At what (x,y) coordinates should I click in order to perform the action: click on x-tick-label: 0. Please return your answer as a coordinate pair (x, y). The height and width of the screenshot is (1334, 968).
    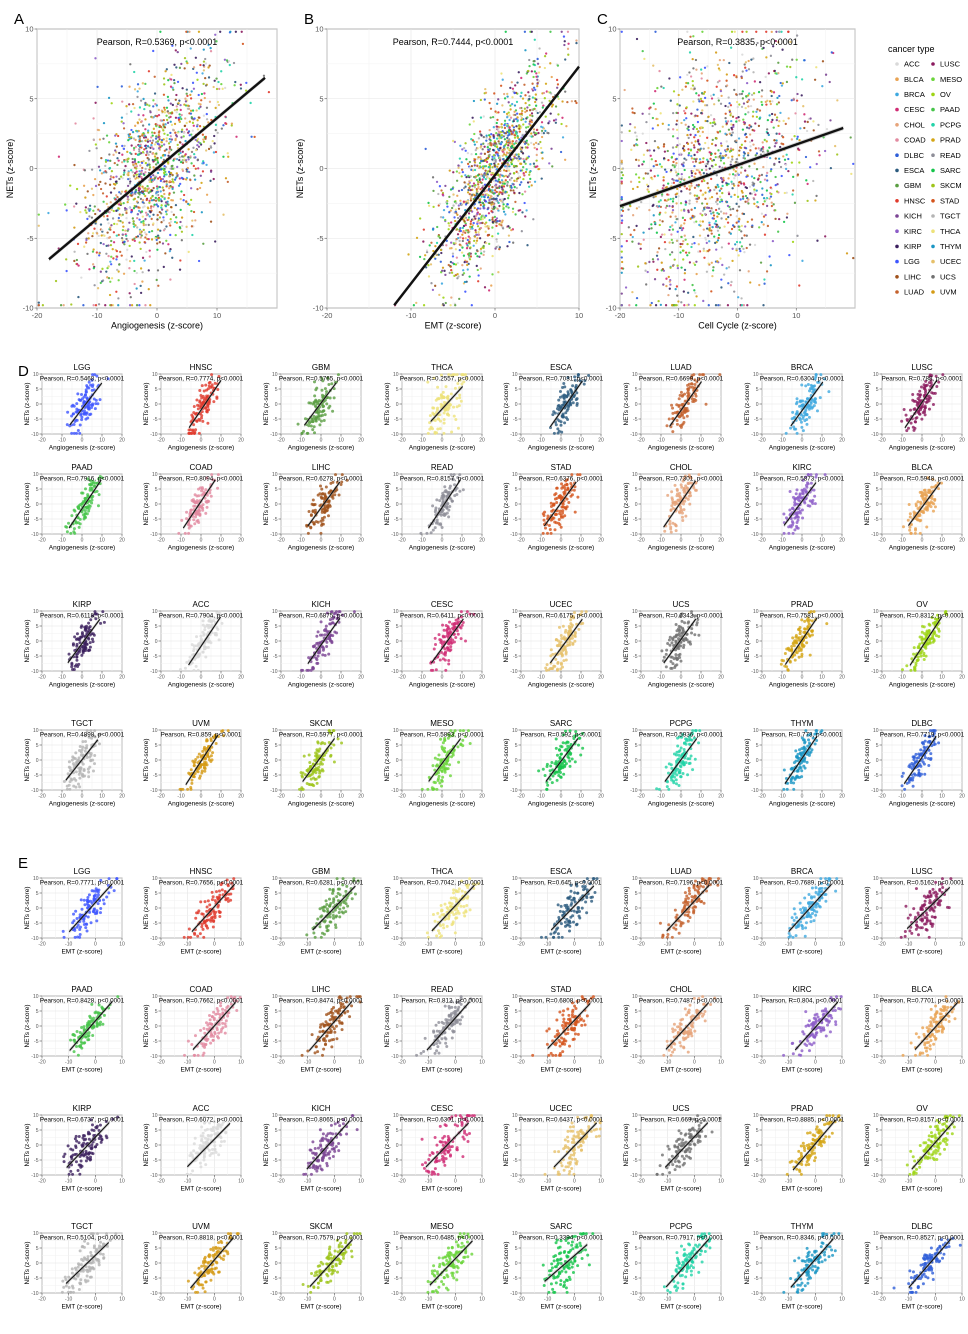
    Looking at the image, I should click on (82, 441).